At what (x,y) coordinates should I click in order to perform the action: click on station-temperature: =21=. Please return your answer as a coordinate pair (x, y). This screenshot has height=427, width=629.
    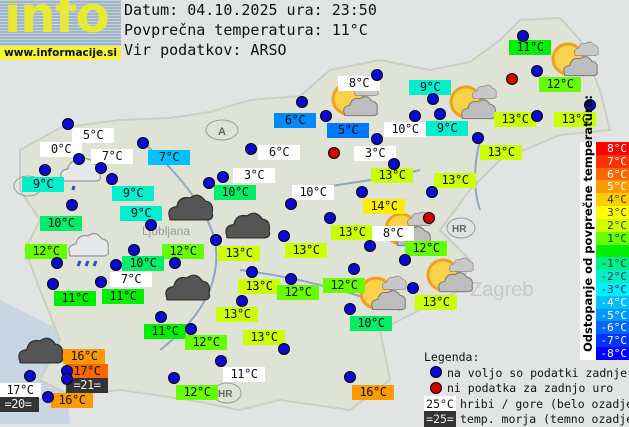
    Looking at the image, I should click on (87, 385).